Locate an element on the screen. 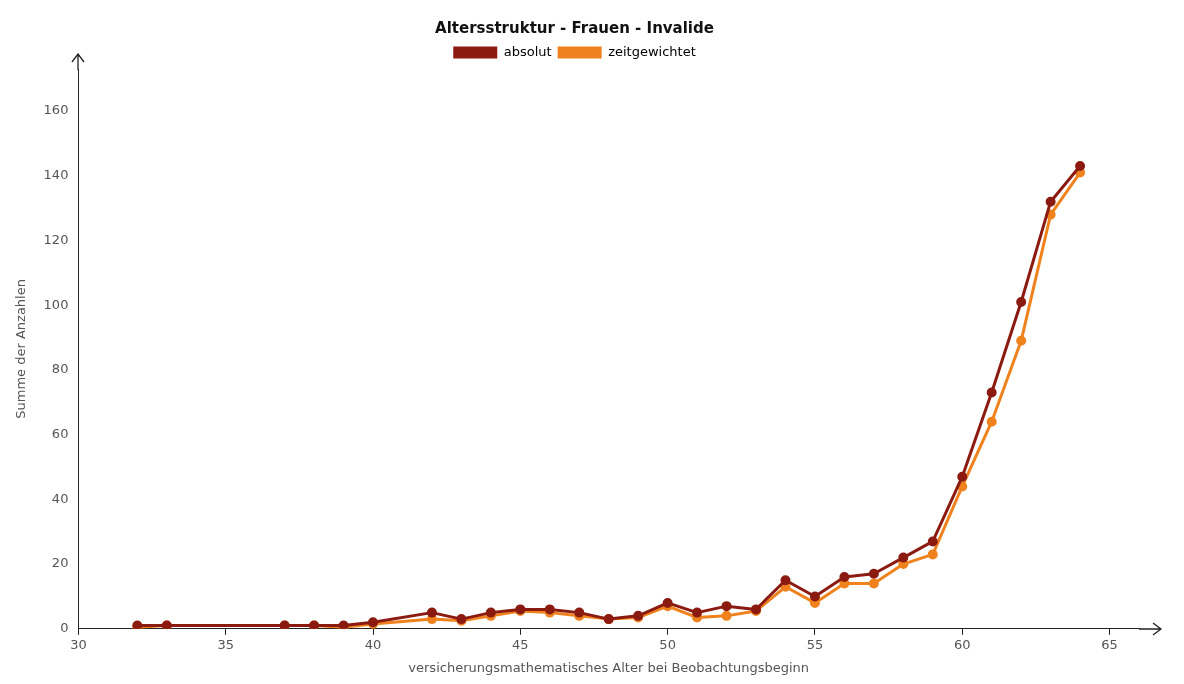  y-tick-label: 120 is located at coordinates (56, 239).